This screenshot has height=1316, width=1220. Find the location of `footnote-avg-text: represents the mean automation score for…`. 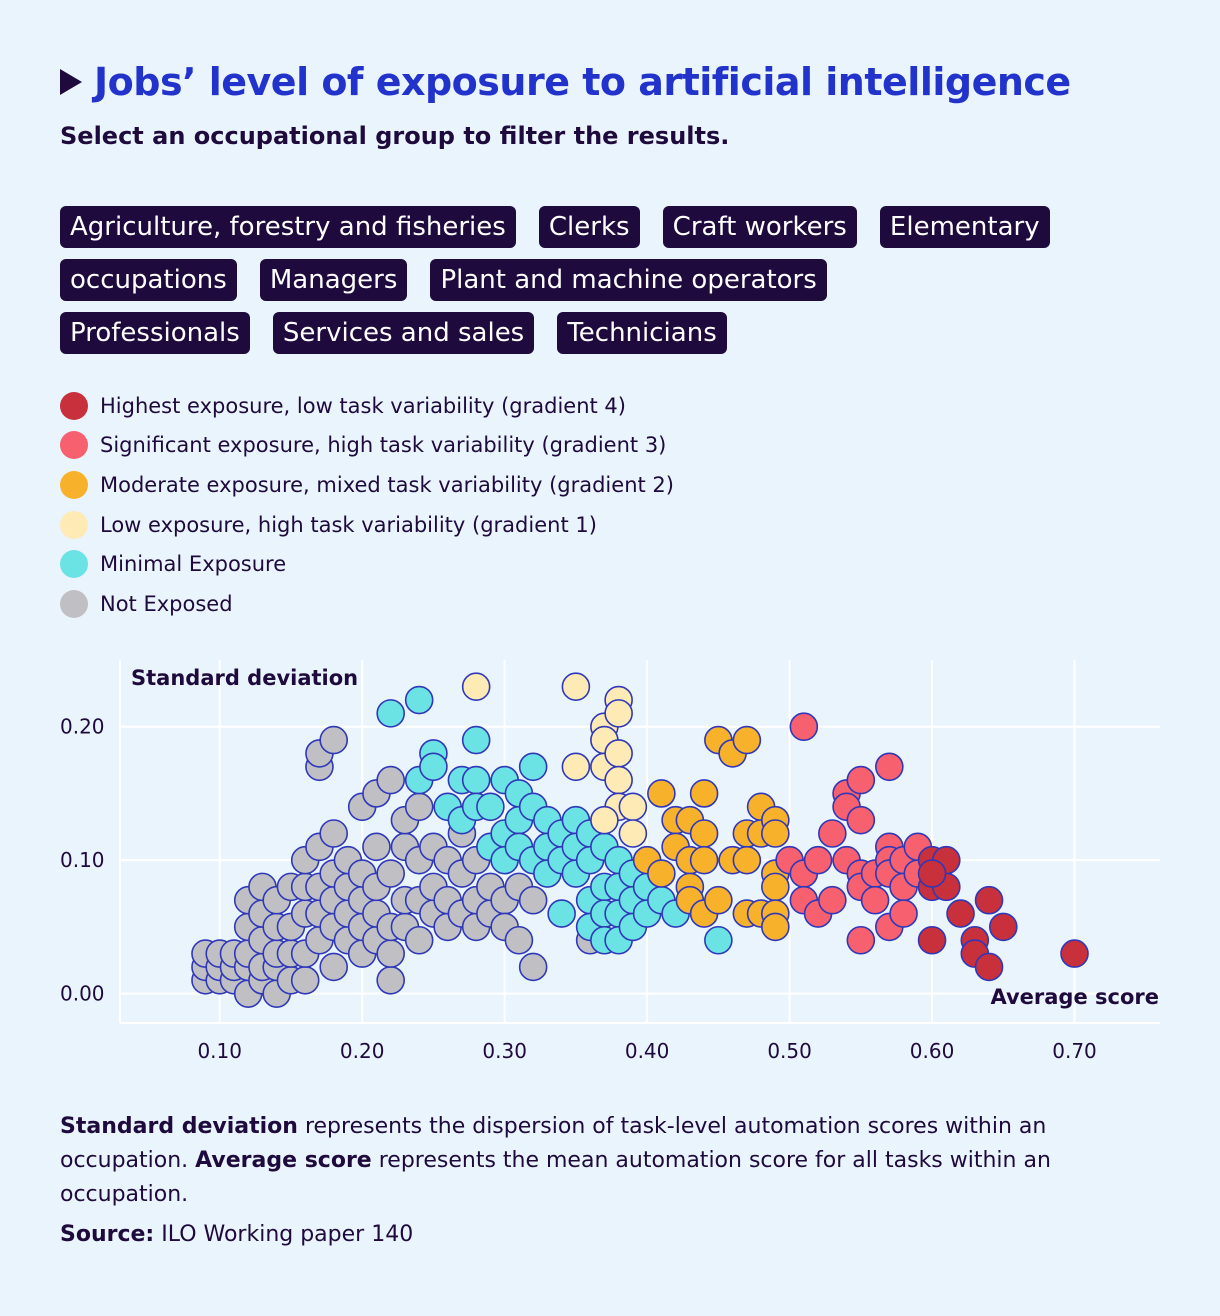

footnote-avg-text: represents the mean automation score for… is located at coordinates (555, 1177).